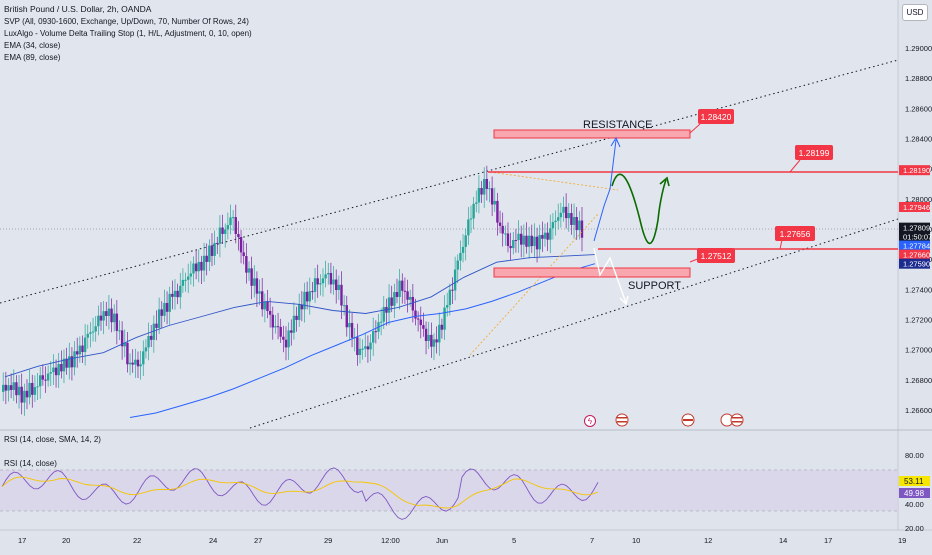 Image resolution: width=932 pixels, height=555 pixels. I want to click on resistance-zone, so click(592, 134).